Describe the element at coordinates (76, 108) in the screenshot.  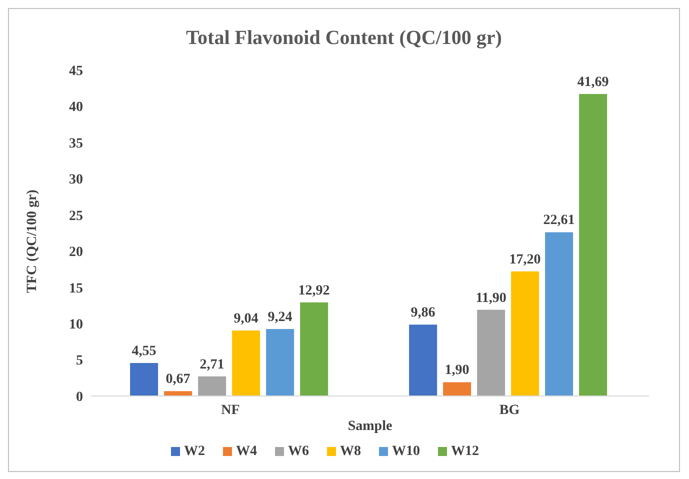
I see `y-tick-label: 40` at that location.